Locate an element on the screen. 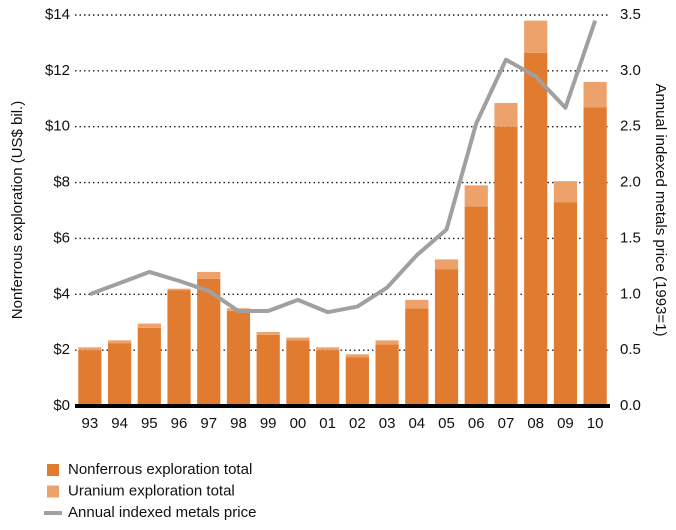  x-tick-label: 10 is located at coordinates (595, 423).